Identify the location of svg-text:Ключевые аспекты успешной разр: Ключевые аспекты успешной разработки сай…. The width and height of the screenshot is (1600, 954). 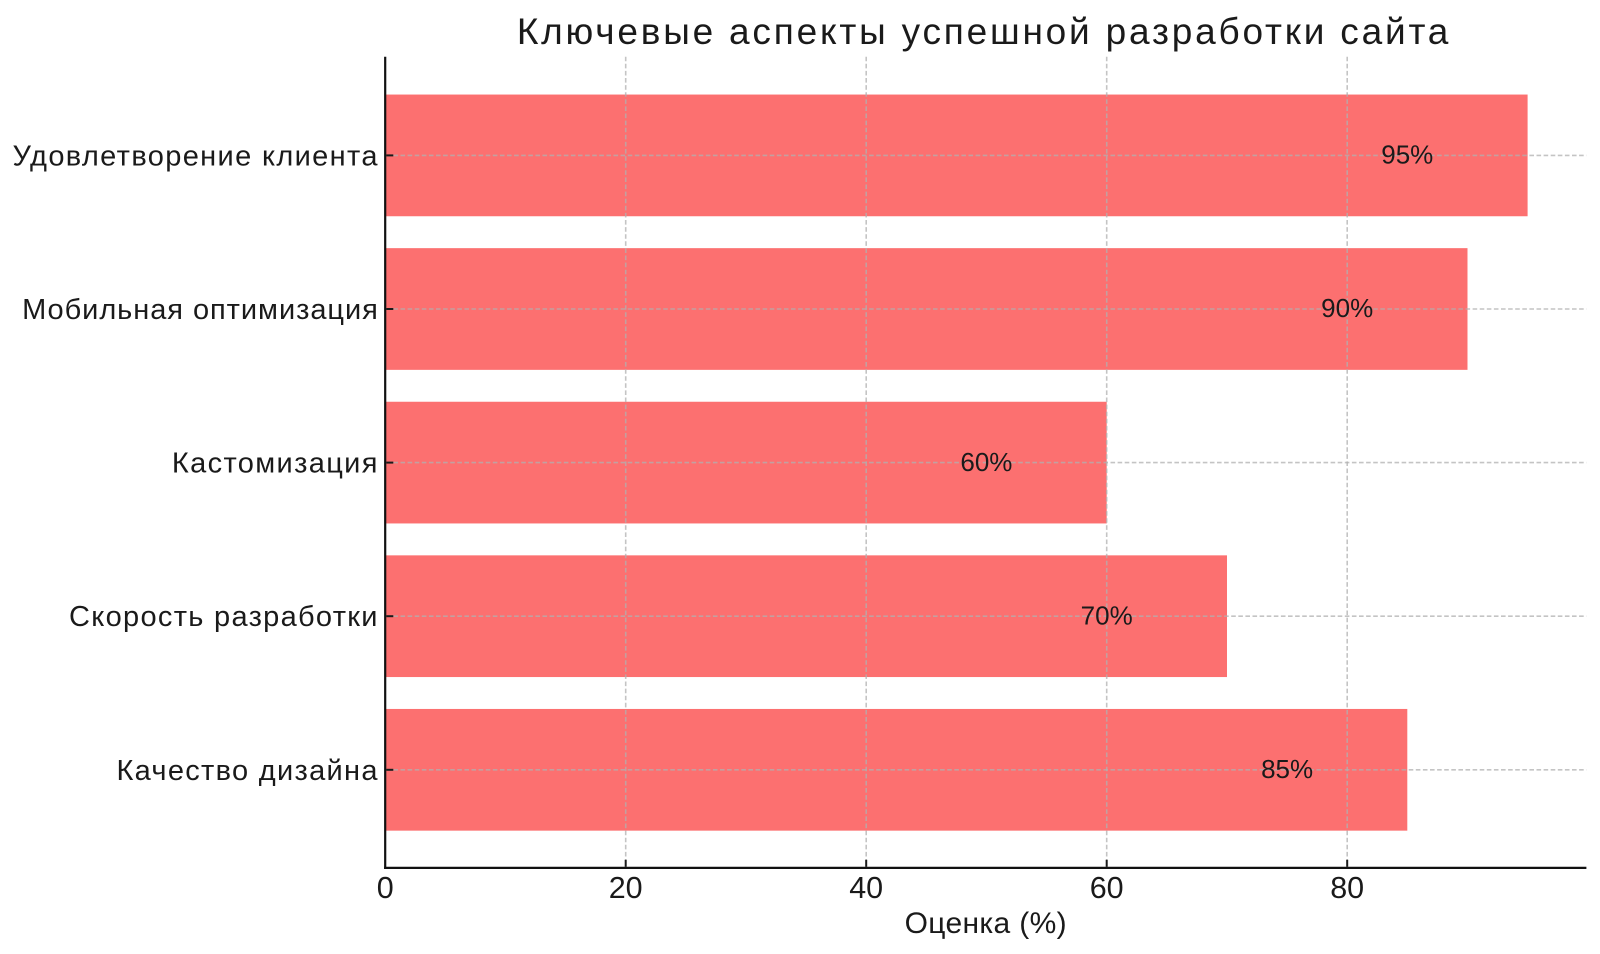
(984, 31).